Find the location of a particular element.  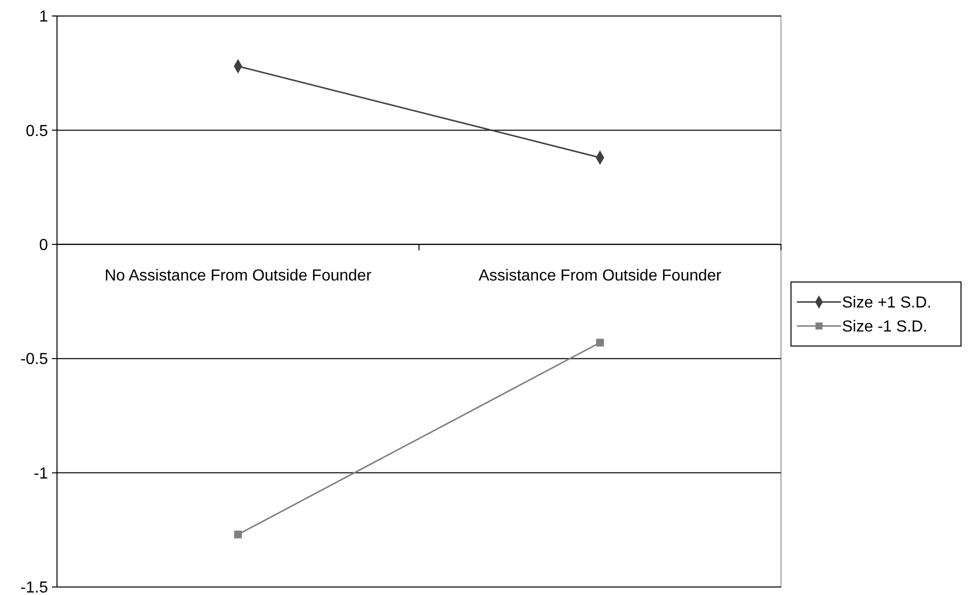

y-tick-label: -0.5 is located at coordinates (34, 359).